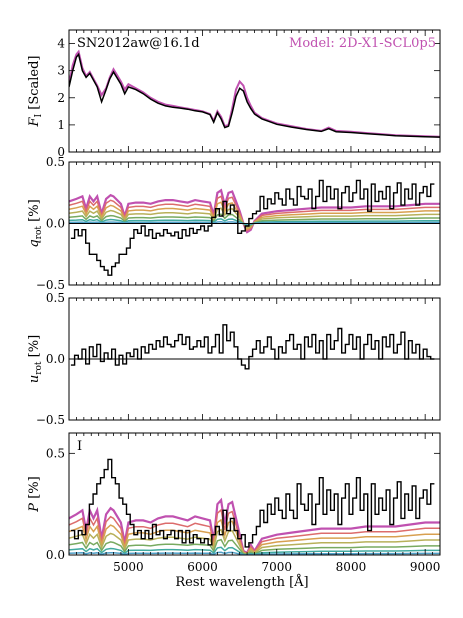 This screenshot has width=463, height=618. I want to click on flux-ytick-label-4: 4, so click(61, 44).